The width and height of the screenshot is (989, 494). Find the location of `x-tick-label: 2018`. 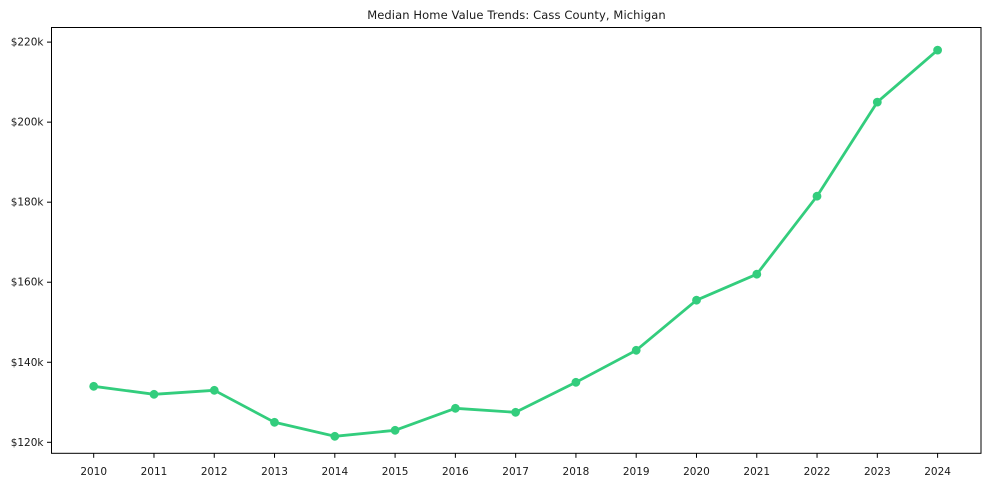

x-tick-label: 2018 is located at coordinates (576, 472).